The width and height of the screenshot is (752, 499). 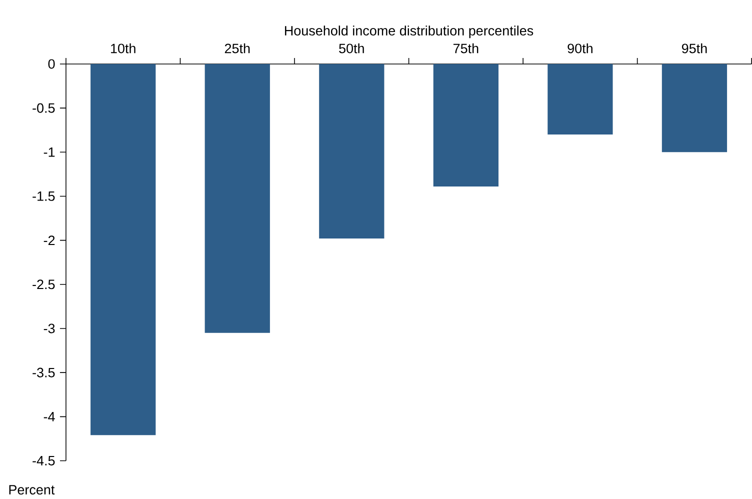 What do you see at coordinates (49, 152) in the screenshot?
I see `y-tick-label: -1` at bounding box center [49, 152].